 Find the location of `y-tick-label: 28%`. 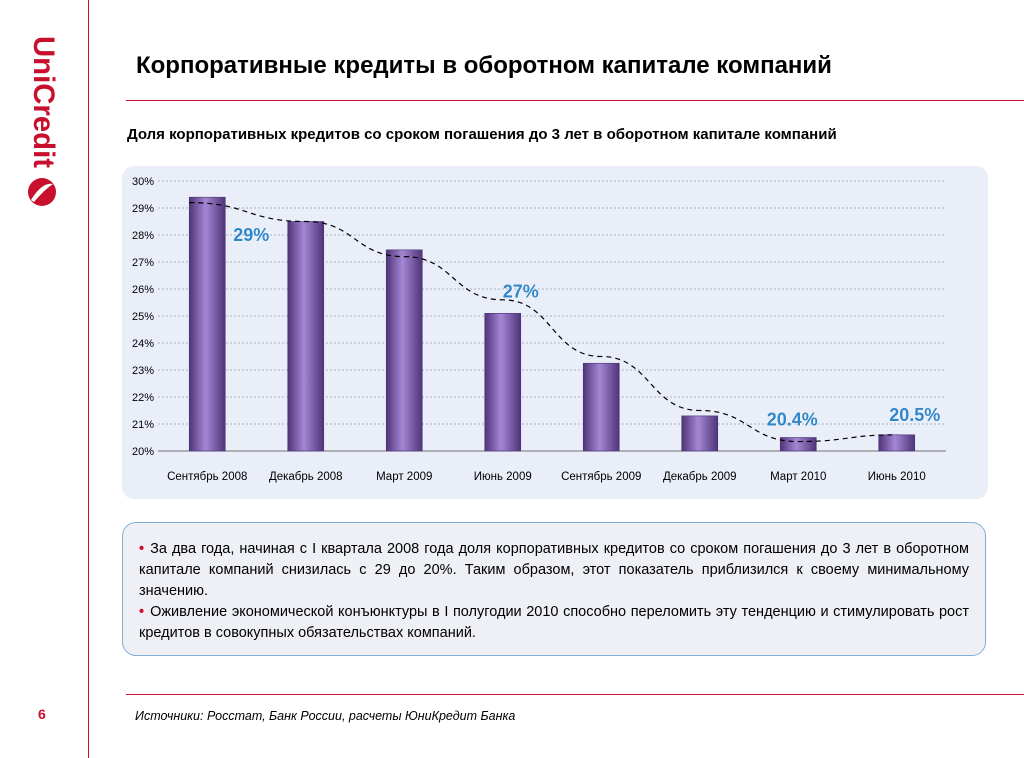

y-tick-label: 28% is located at coordinates (143, 236).